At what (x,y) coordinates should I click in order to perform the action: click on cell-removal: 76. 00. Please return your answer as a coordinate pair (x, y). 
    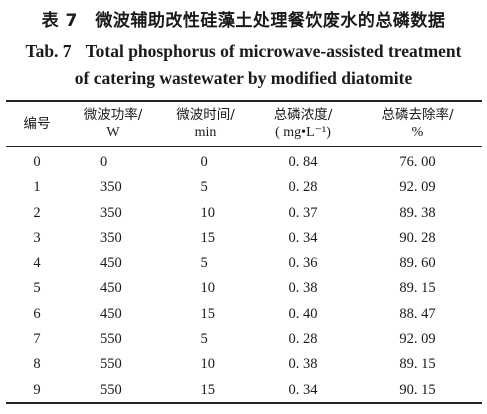
    Looking at the image, I should click on (417, 162).